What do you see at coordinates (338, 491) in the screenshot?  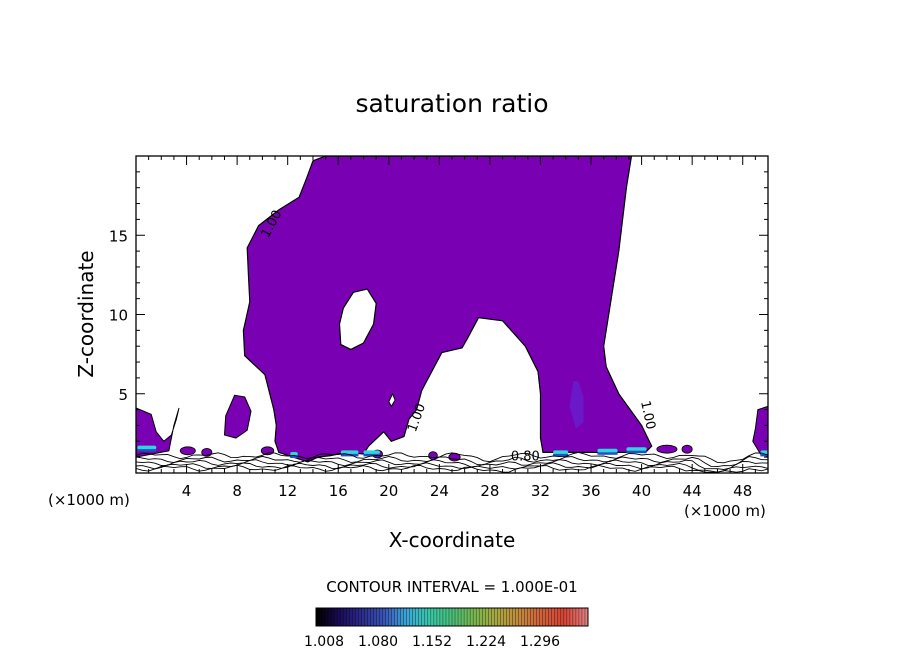 I see `x-tick-label: 16` at bounding box center [338, 491].